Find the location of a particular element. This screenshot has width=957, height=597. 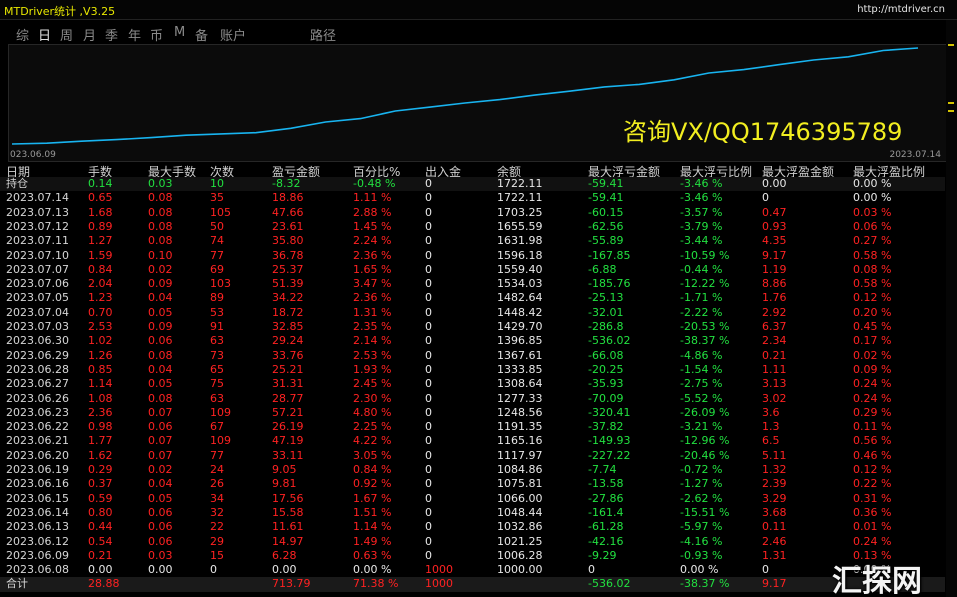

table-cell: 1000 is located at coordinates (439, 570).